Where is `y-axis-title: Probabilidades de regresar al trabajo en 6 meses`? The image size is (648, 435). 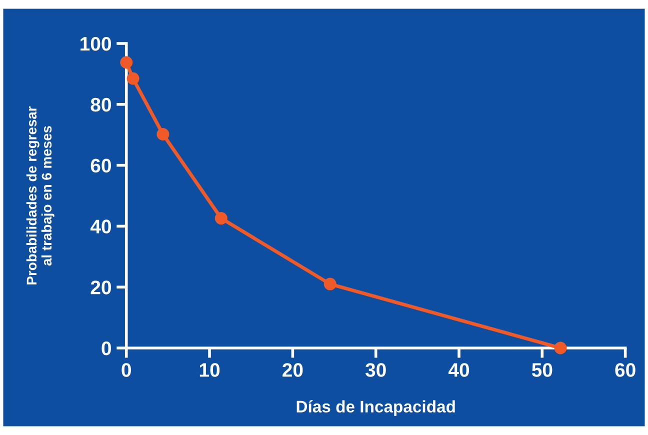 y-axis-title: Probabilidades de regresar al trabajo en 6 meses is located at coordinates (40, 195).